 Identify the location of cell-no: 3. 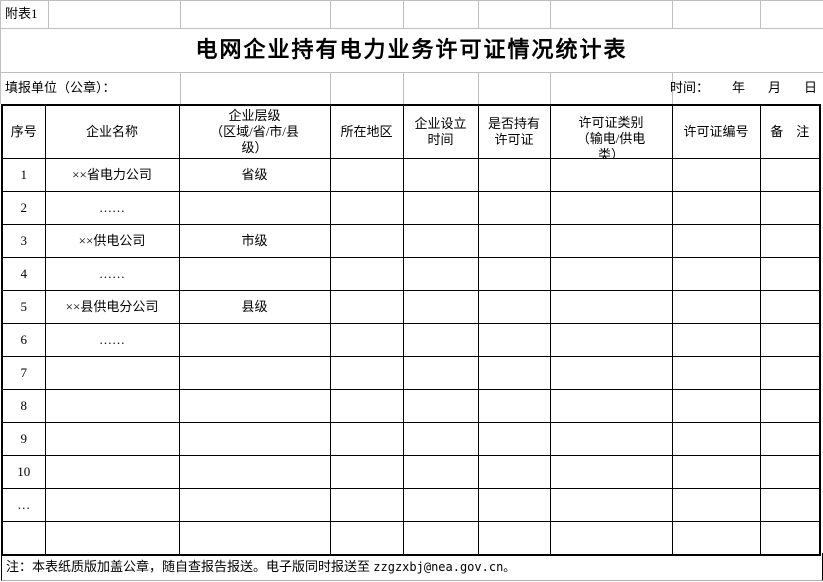
(24, 240).